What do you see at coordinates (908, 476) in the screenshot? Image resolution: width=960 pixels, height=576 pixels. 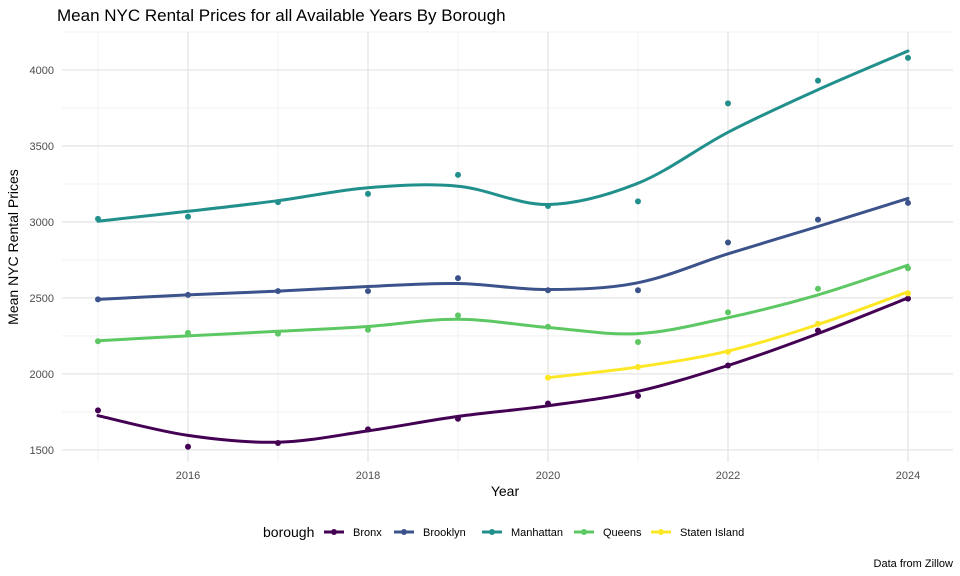 I see `x-tick-label: 2024` at bounding box center [908, 476].